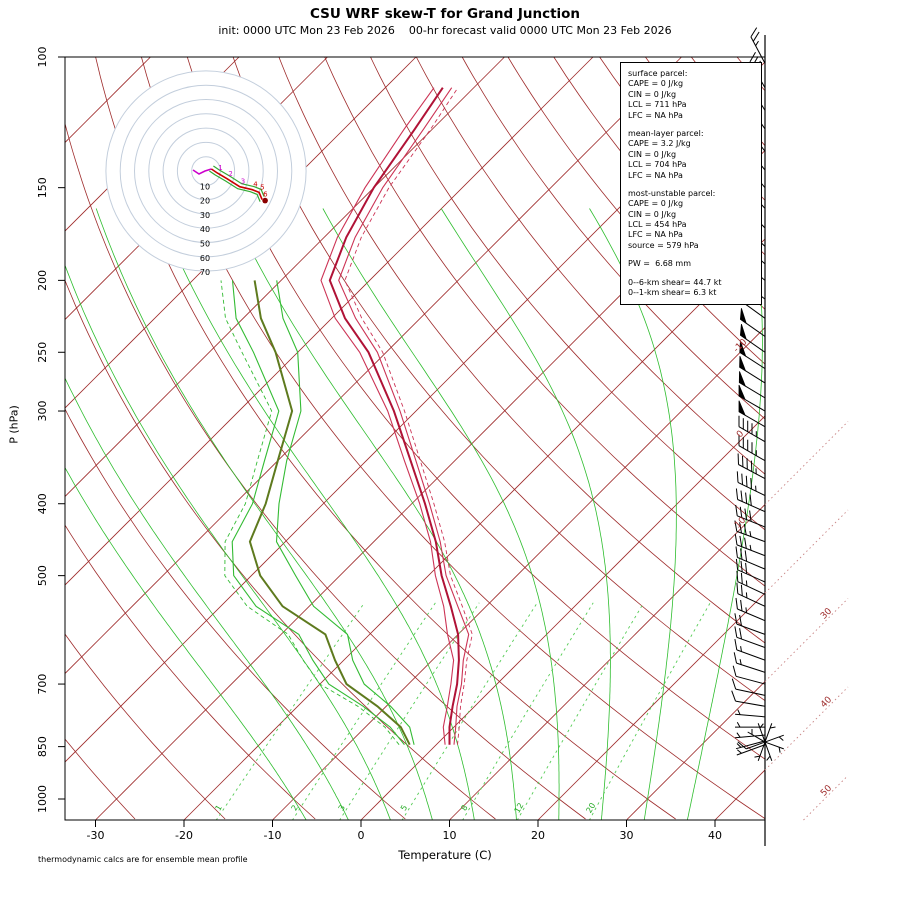  I want to click on pressure-tick-label: 150, so click(42, 187).